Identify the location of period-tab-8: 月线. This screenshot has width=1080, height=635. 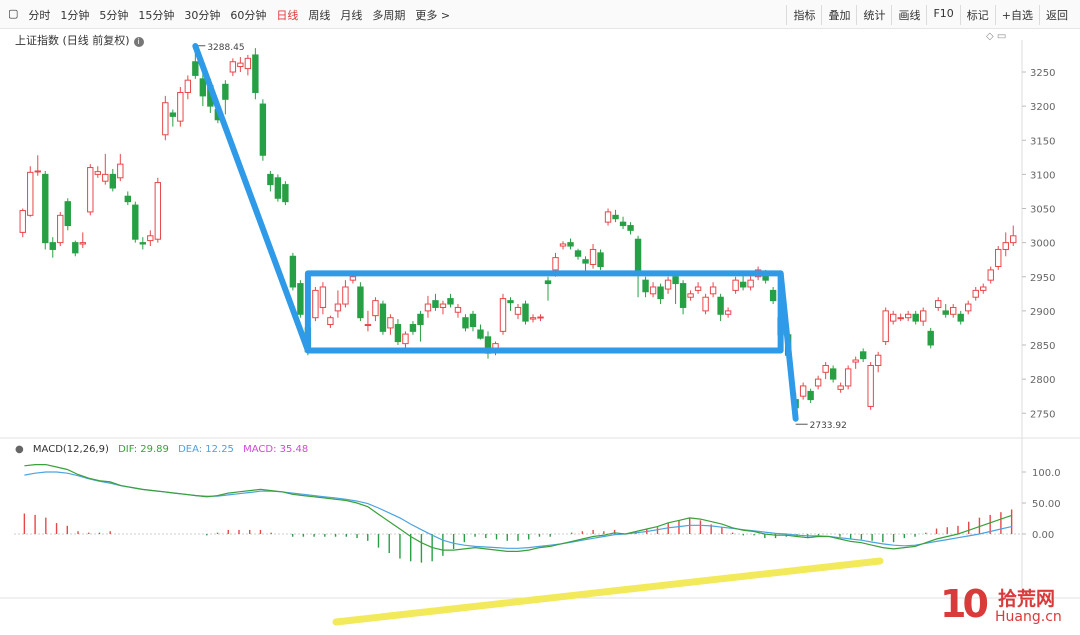
(351, 15).